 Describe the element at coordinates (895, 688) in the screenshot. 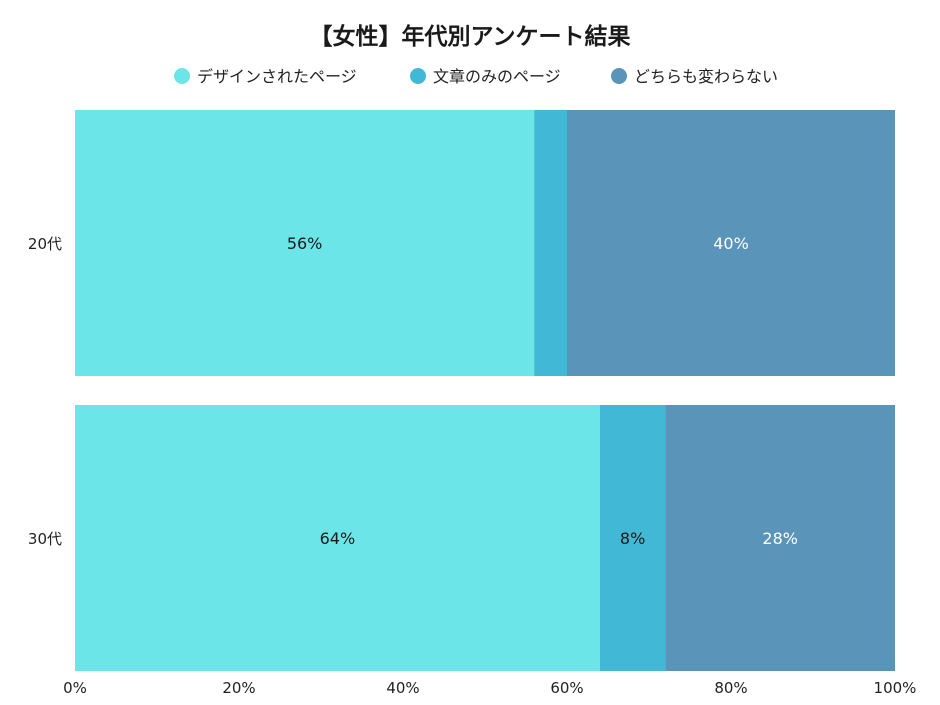

I see `x-tick-label: 100%` at that location.